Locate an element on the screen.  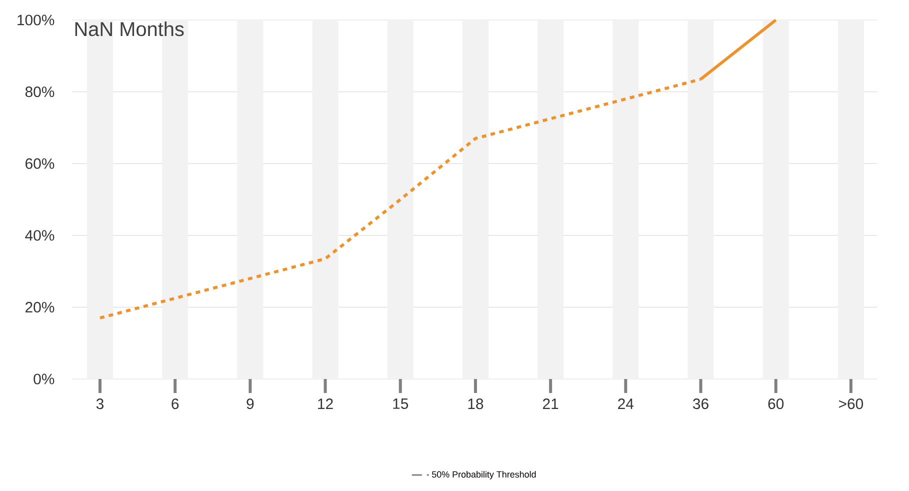
y-tick-label: 80% is located at coordinates (39, 92).